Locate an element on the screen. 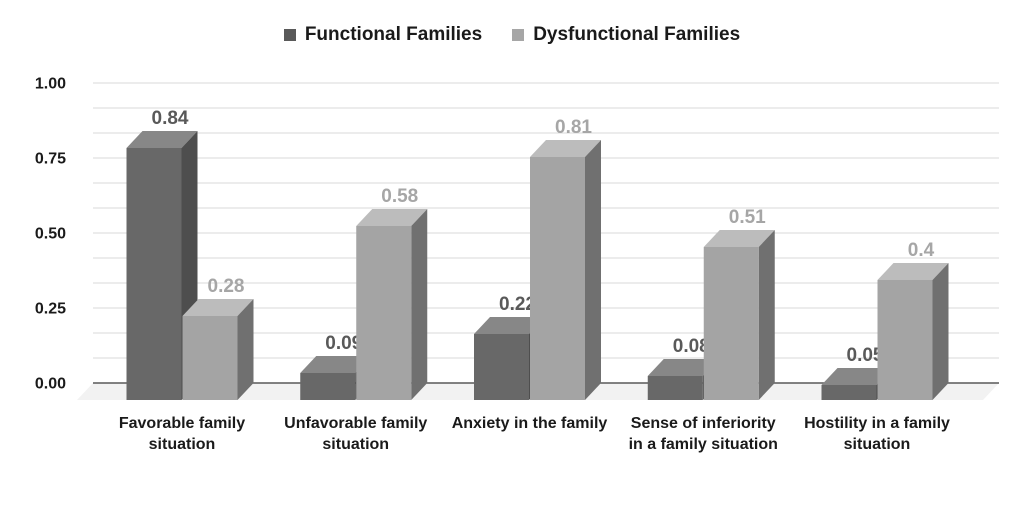 Image resolution: width=1024 pixels, height=509 pixels. data-label: 0.84 is located at coordinates (170, 118).